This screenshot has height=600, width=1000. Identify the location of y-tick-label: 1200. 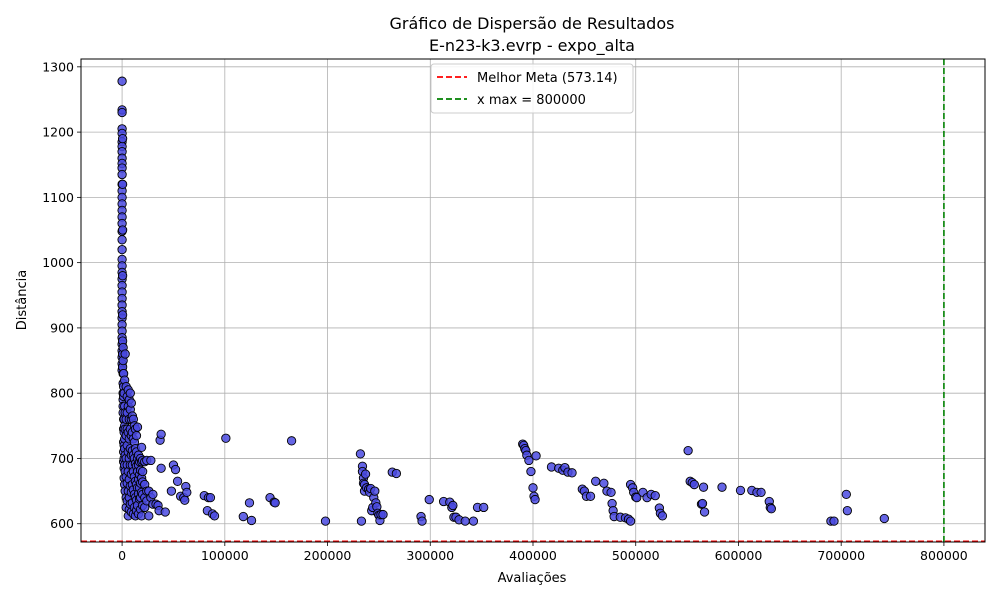
(58, 132).